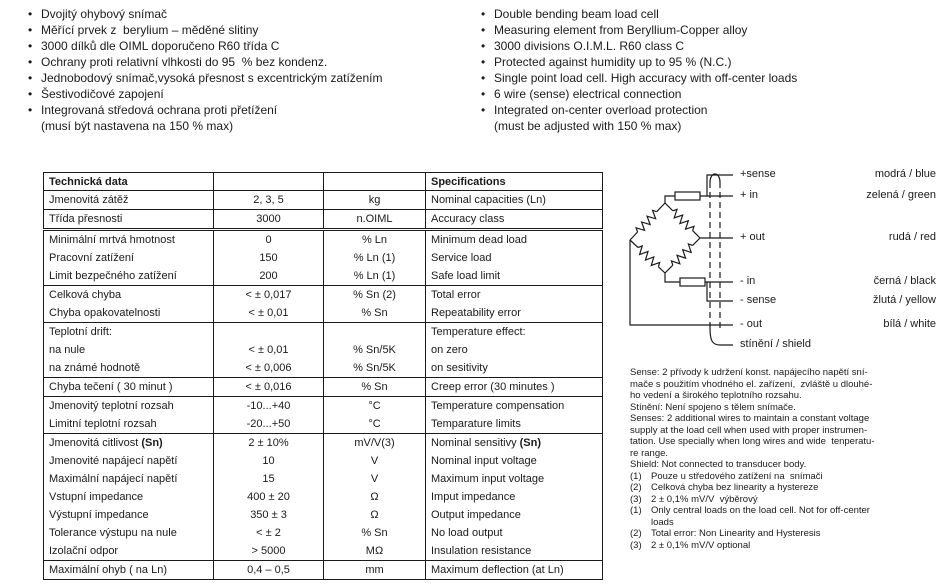 This screenshot has height=584, width=944. Describe the element at coordinates (758, 300) in the screenshot. I see `wire-label-minus-sense: - sense` at that location.